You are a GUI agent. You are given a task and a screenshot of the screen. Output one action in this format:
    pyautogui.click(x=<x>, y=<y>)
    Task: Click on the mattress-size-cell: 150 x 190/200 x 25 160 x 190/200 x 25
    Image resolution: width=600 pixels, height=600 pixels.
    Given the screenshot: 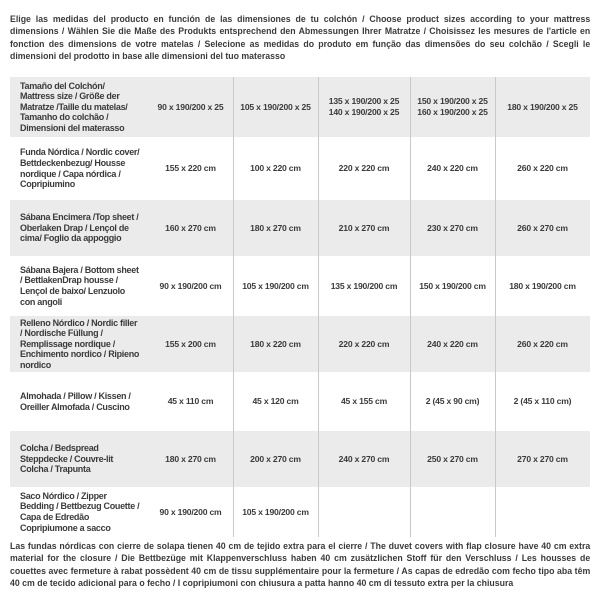 What is the action you would take?
    pyautogui.click(x=452, y=106)
    